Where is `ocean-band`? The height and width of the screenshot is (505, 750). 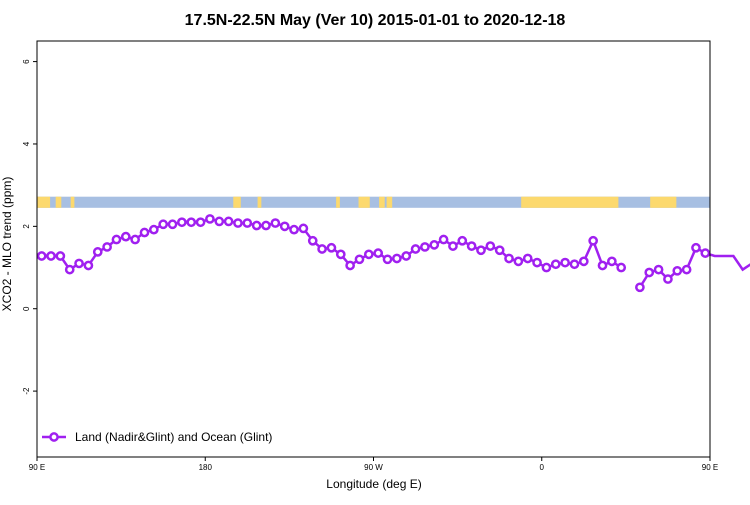 ocean-band is located at coordinates (373, 202).